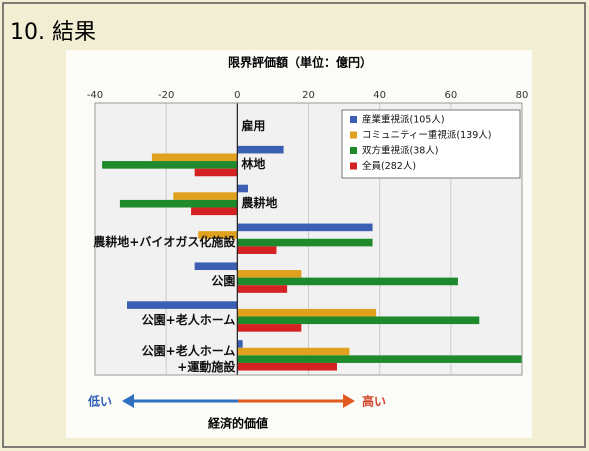 This screenshot has width=589, height=451. What do you see at coordinates (99, 401) in the screenshot?
I see `low-label: 低い` at bounding box center [99, 401].